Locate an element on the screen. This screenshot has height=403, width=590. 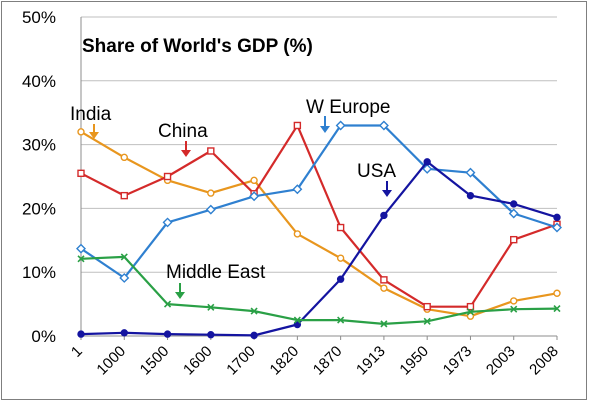
y-tick-label: 10% is located at coordinates (39, 272).